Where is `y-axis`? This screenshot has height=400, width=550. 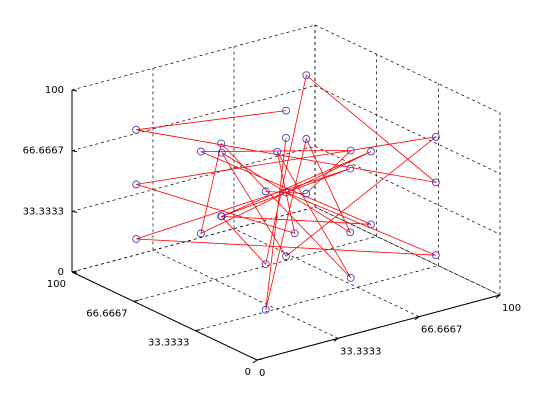
y-axis is located at coordinates (164, 316).